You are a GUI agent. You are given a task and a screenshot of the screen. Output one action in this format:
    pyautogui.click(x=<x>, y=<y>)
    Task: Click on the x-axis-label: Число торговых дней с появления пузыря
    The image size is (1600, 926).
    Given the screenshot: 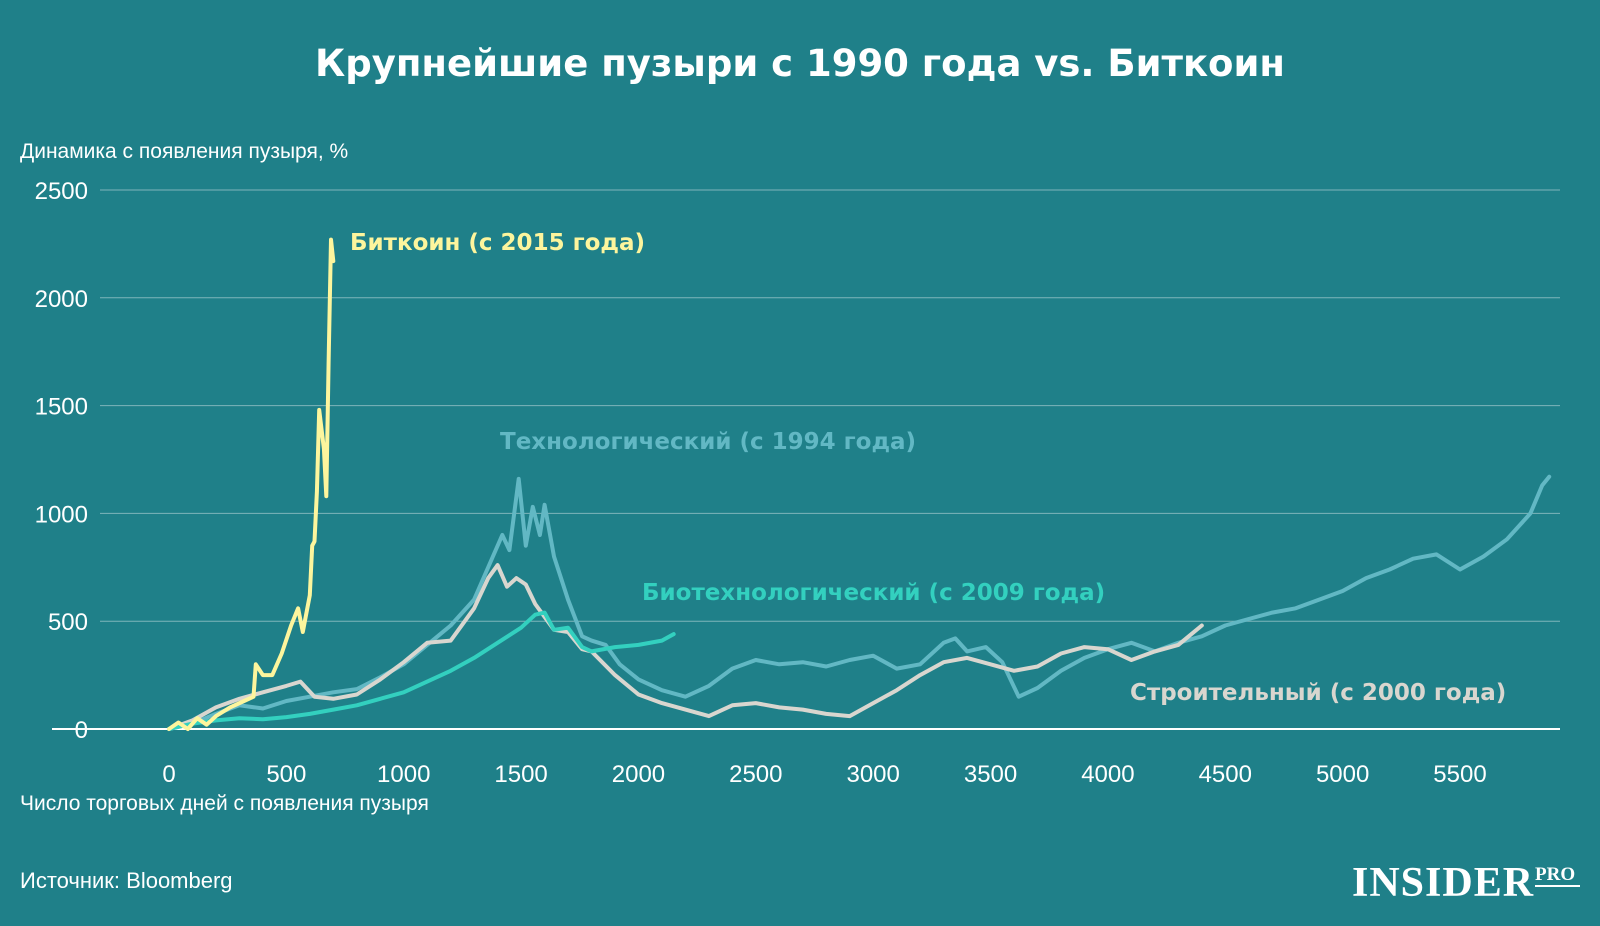 What is the action you would take?
    pyautogui.click(x=224, y=803)
    